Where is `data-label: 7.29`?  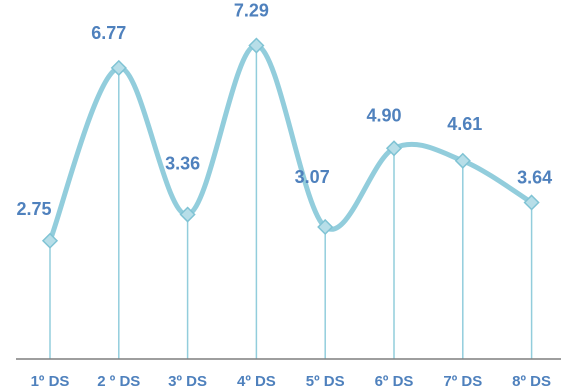 data-label: 7.29 is located at coordinates (251, 11).